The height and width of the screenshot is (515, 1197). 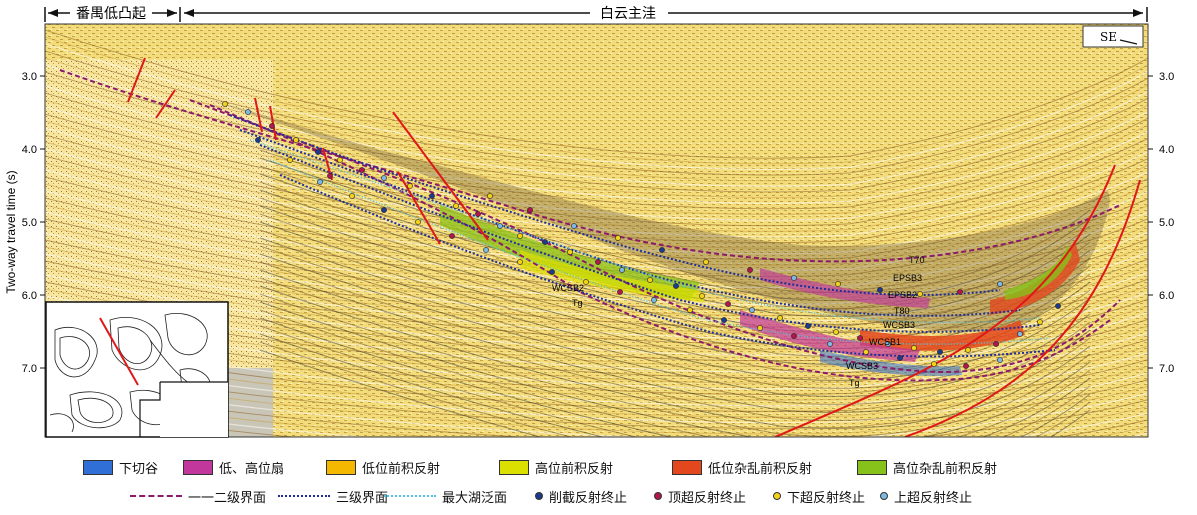 What do you see at coordinates (1166, 150) in the screenshot?
I see `y-tick-label: 4.0` at bounding box center [1166, 150].